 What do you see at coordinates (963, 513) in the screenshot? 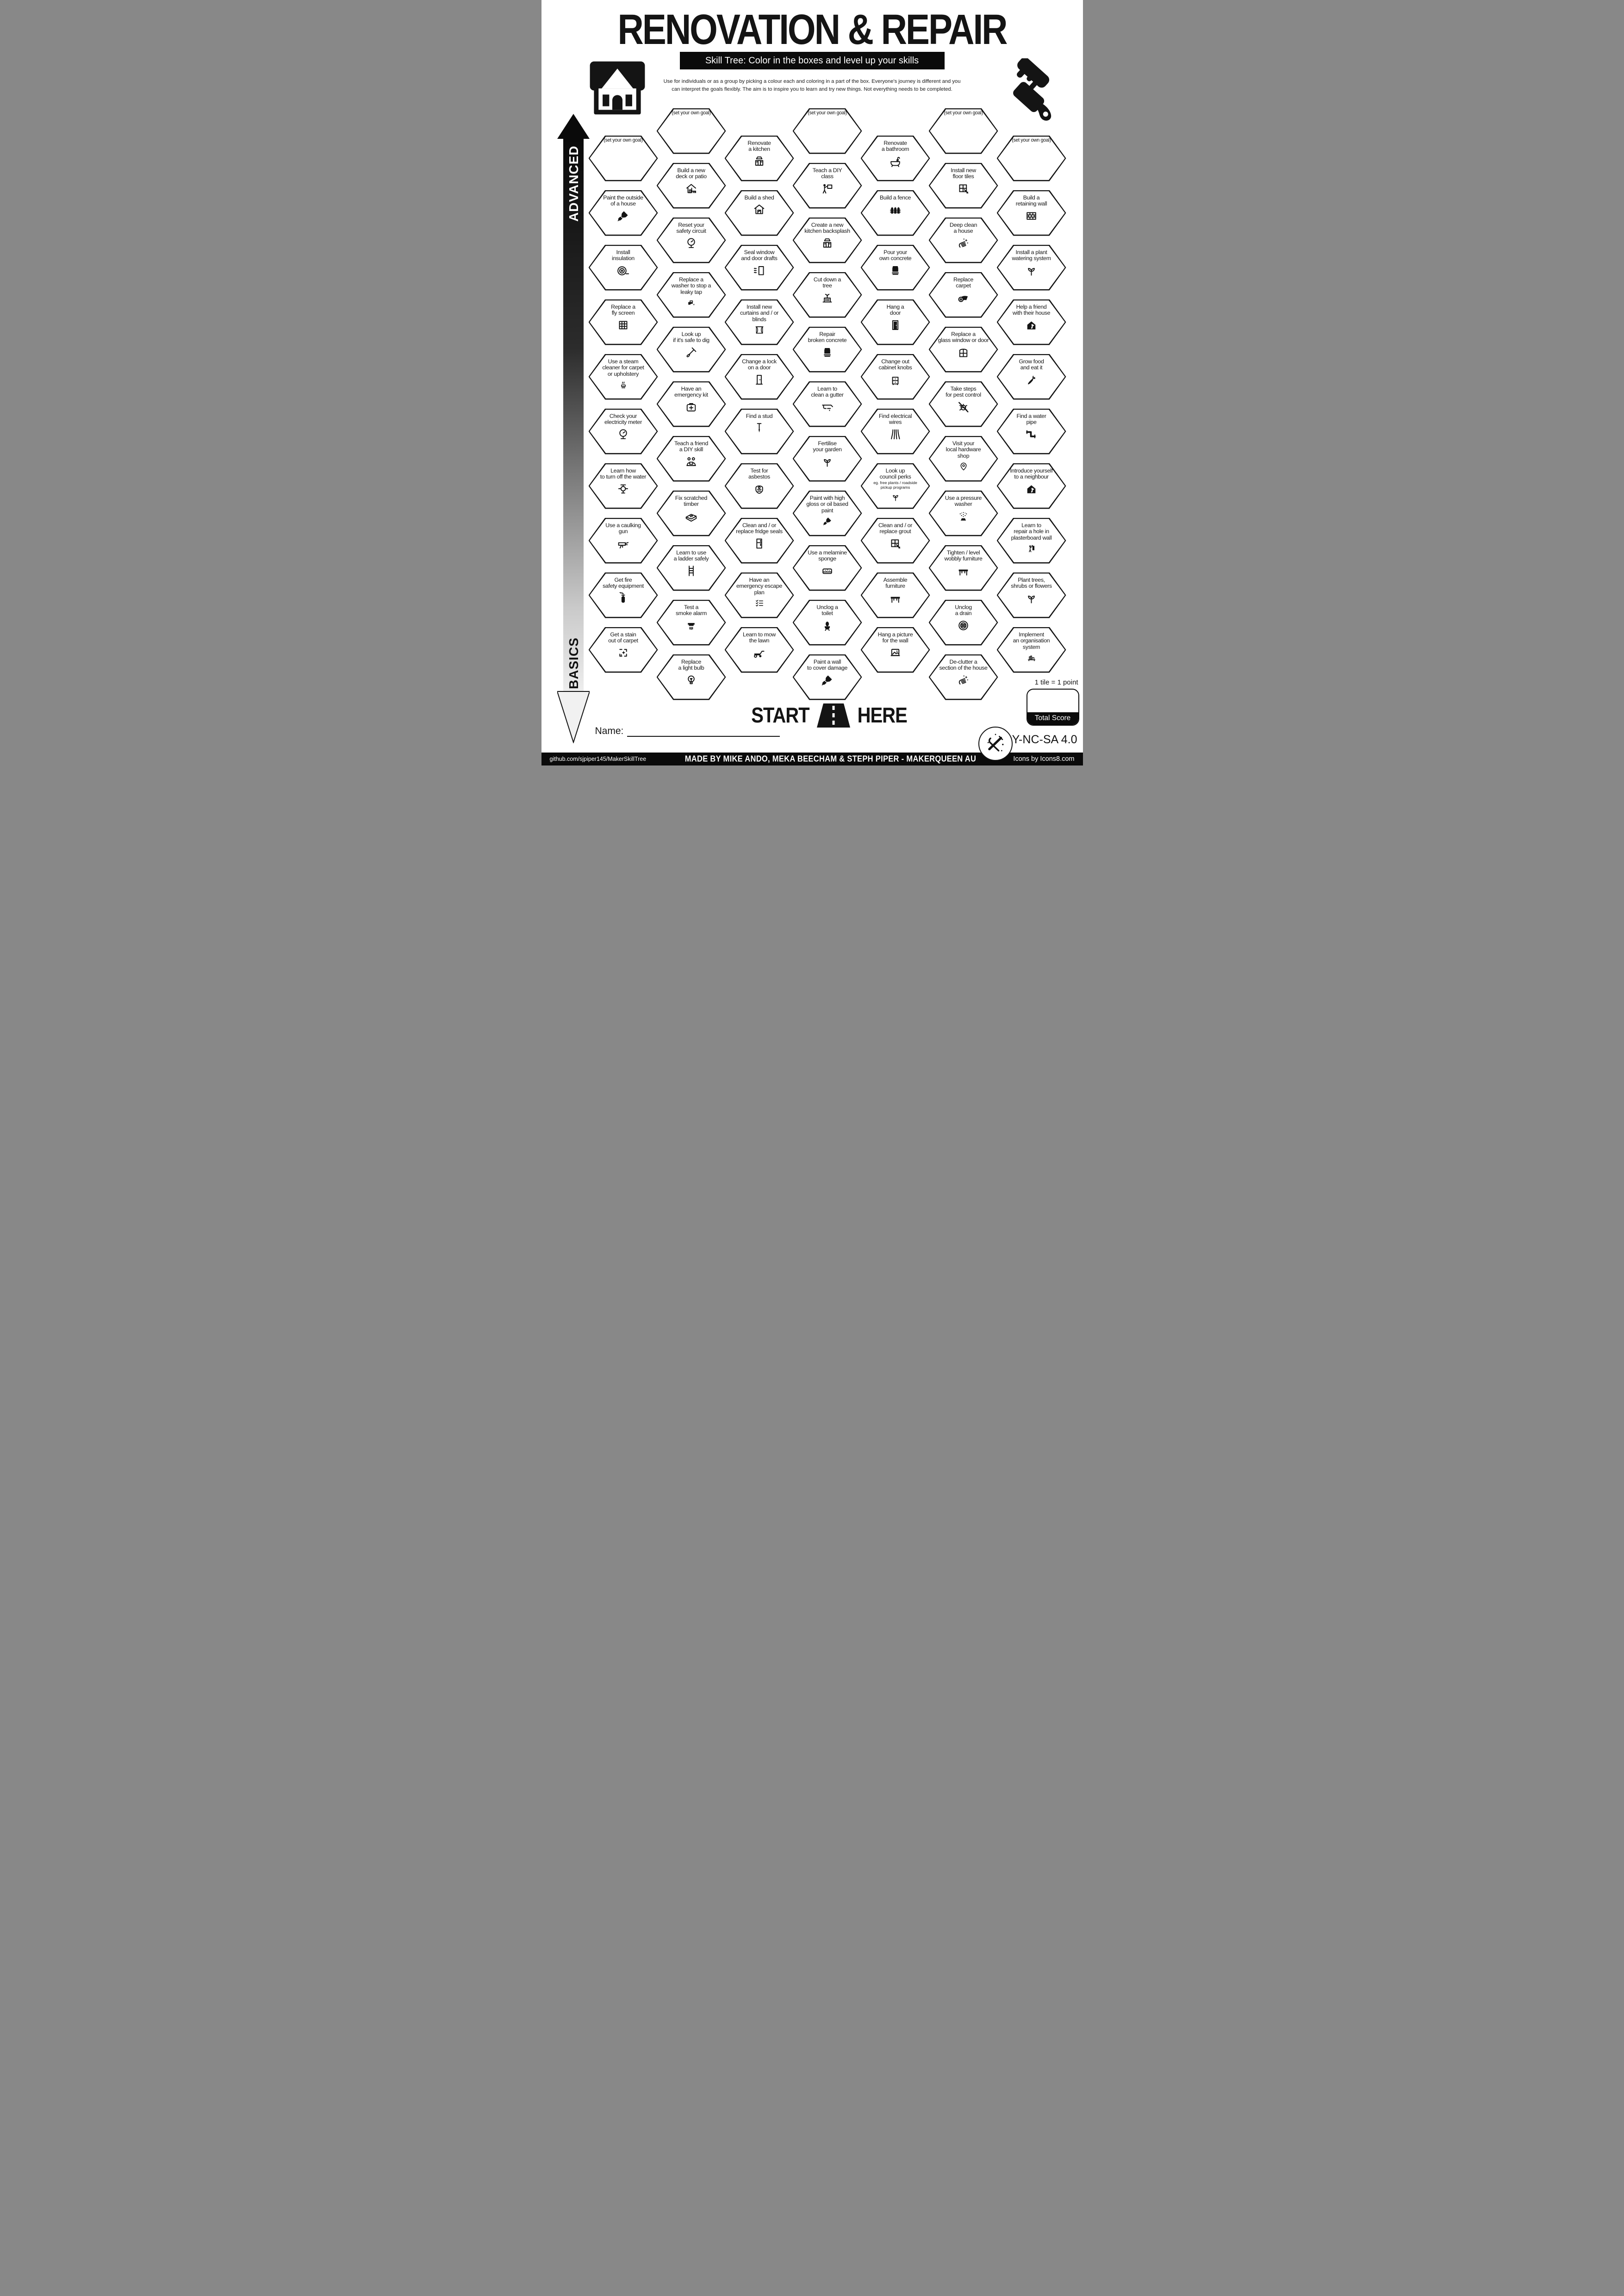
I see `skill-tile: Use a pressure washer` at bounding box center [963, 513].